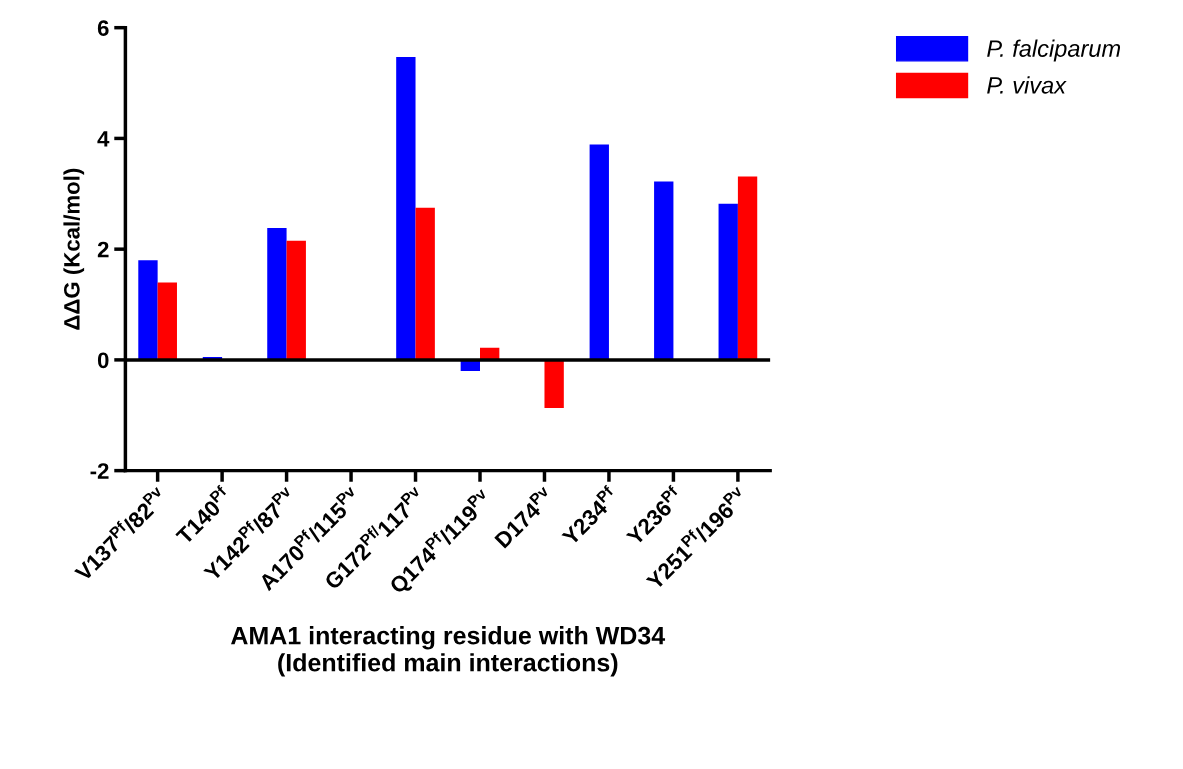 This screenshot has width=1183, height=769. I want to click on y-axis-title: ΔΔG (Kcal/mol), so click(74, 249).